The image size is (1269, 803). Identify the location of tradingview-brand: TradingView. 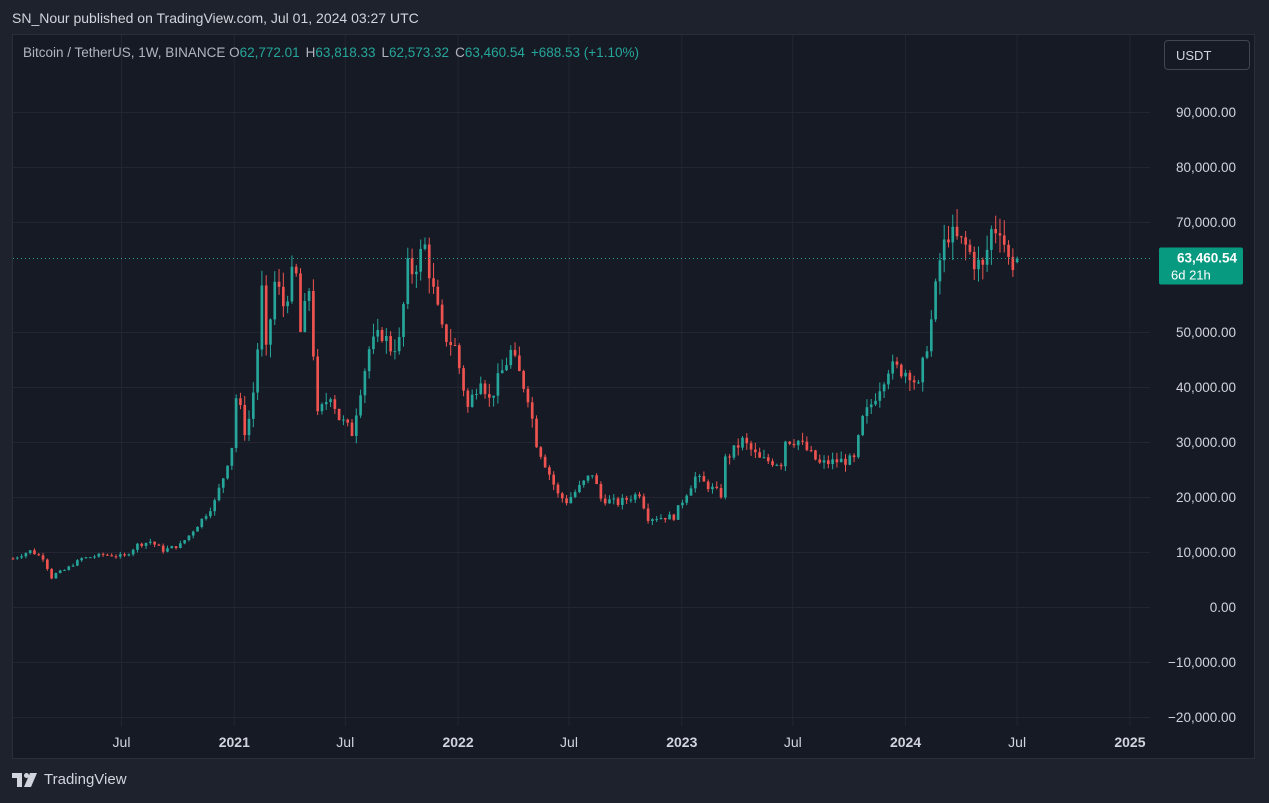
(69, 779).